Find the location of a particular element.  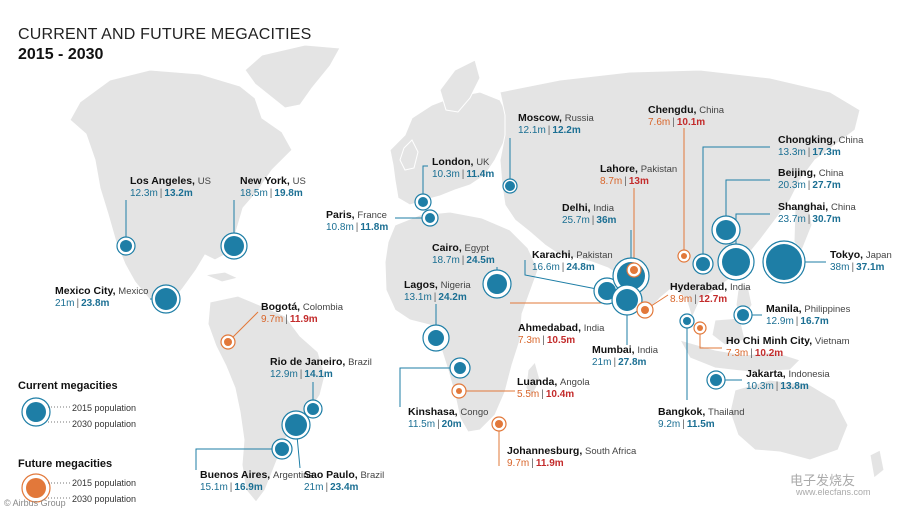

pop-2015: 11.5m is located at coordinates (422, 424).